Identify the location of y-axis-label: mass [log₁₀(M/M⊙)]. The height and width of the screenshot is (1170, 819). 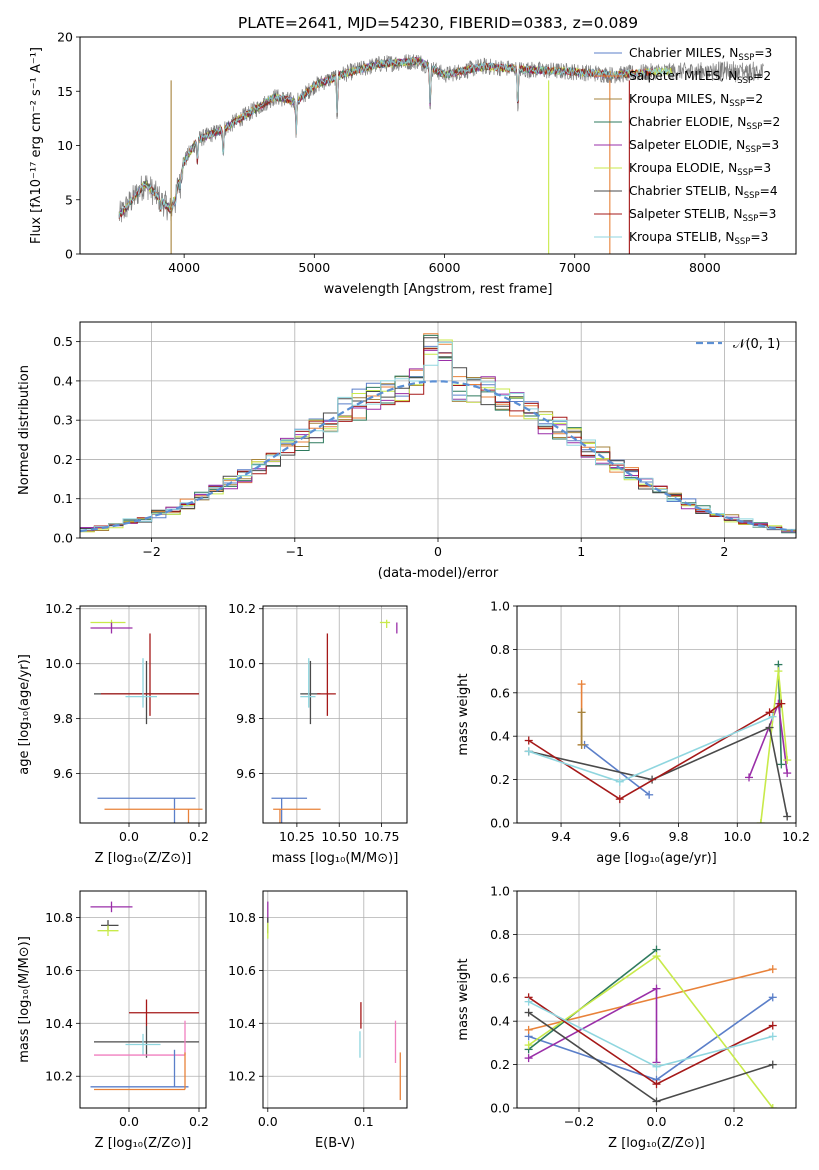
(24, 999).